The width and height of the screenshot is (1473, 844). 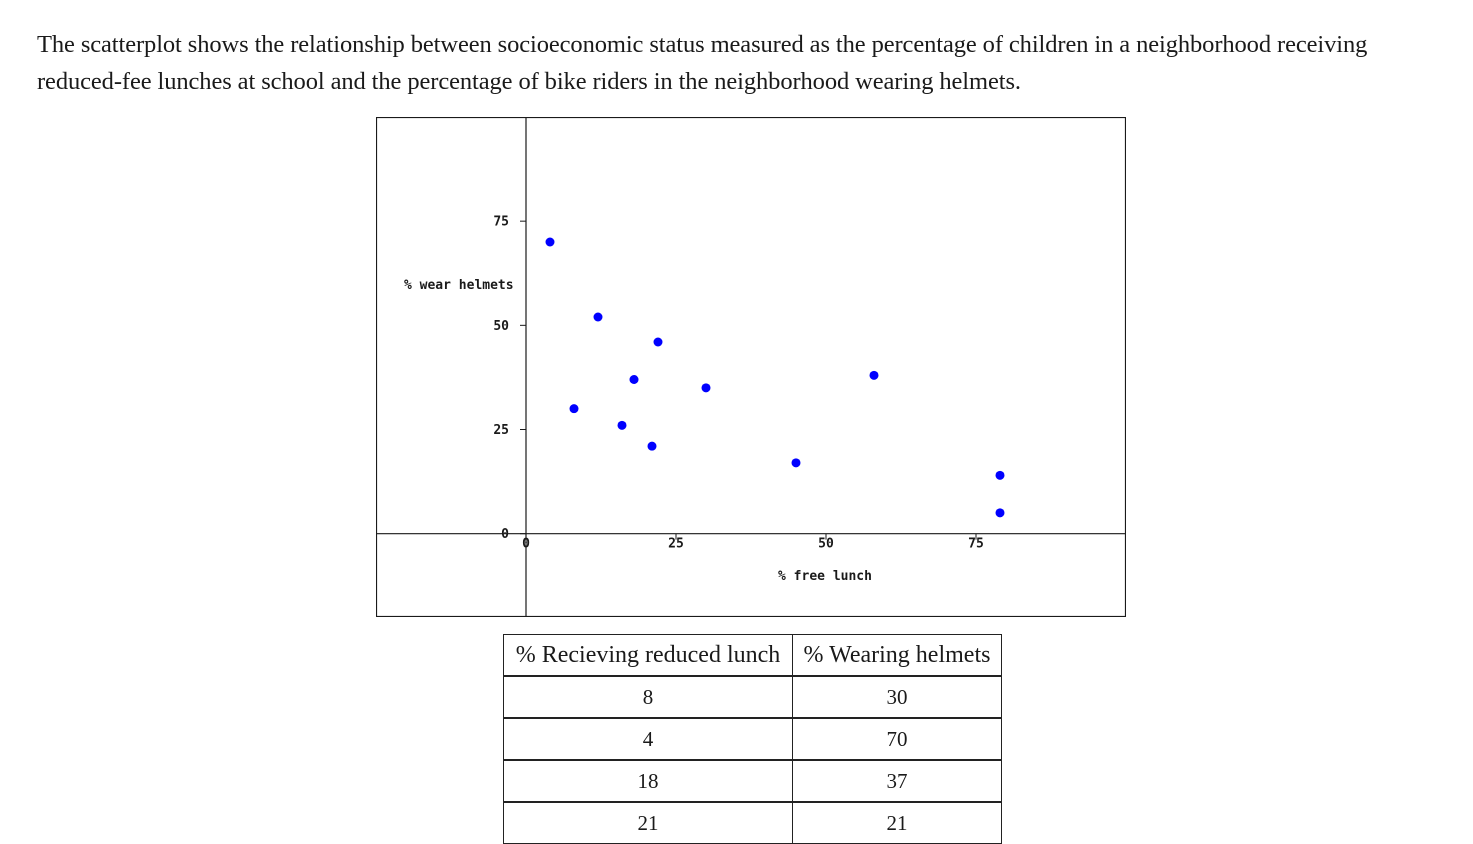 What do you see at coordinates (648, 697) in the screenshot?
I see `table-cell: 8` at bounding box center [648, 697].